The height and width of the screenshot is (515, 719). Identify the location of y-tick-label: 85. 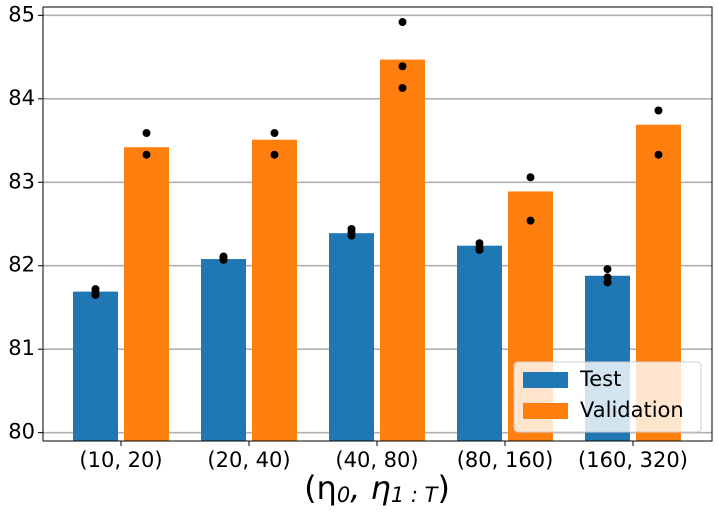
(21, 14).